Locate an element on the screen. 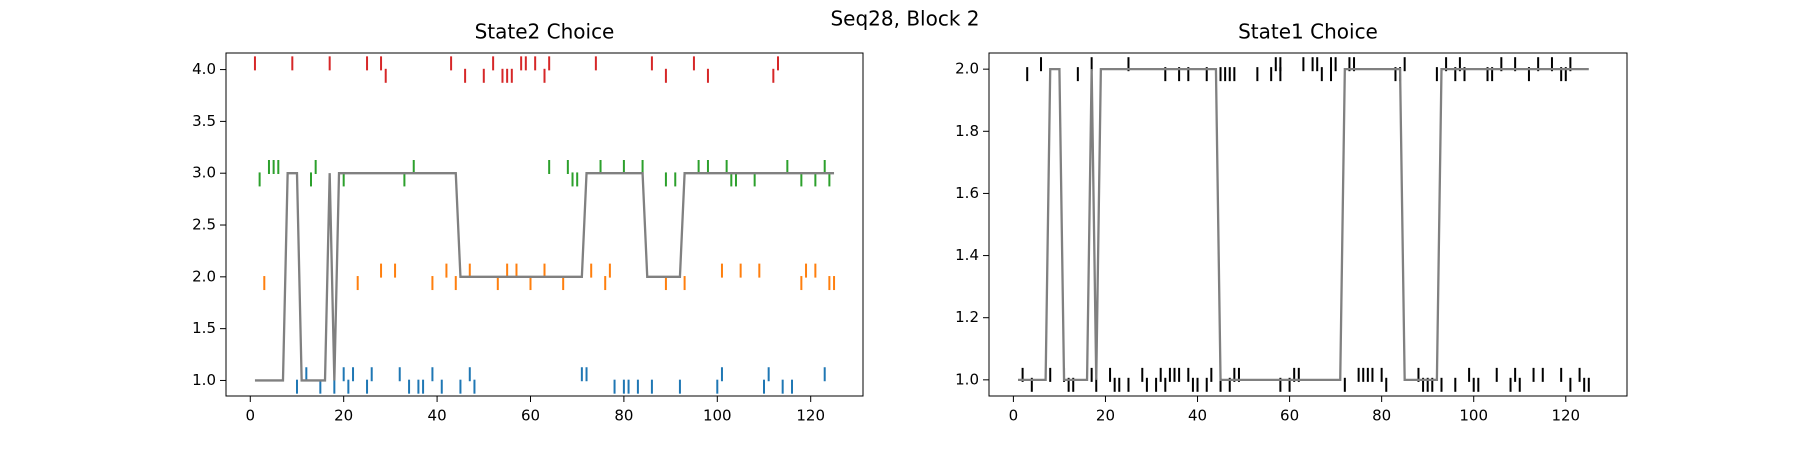 Image resolution: width=1800 pixels, height=450 pixels. y-tick-label: 1.6 is located at coordinates (967, 193).